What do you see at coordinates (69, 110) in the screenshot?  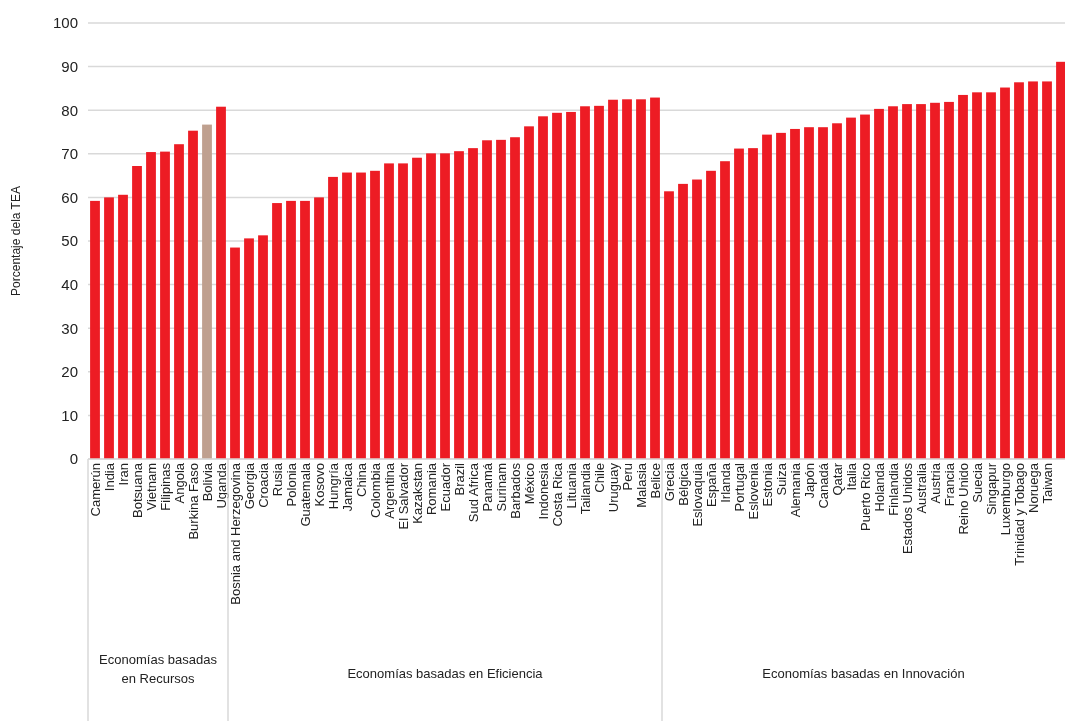 I see `y-tick-label: 80` at bounding box center [69, 110].